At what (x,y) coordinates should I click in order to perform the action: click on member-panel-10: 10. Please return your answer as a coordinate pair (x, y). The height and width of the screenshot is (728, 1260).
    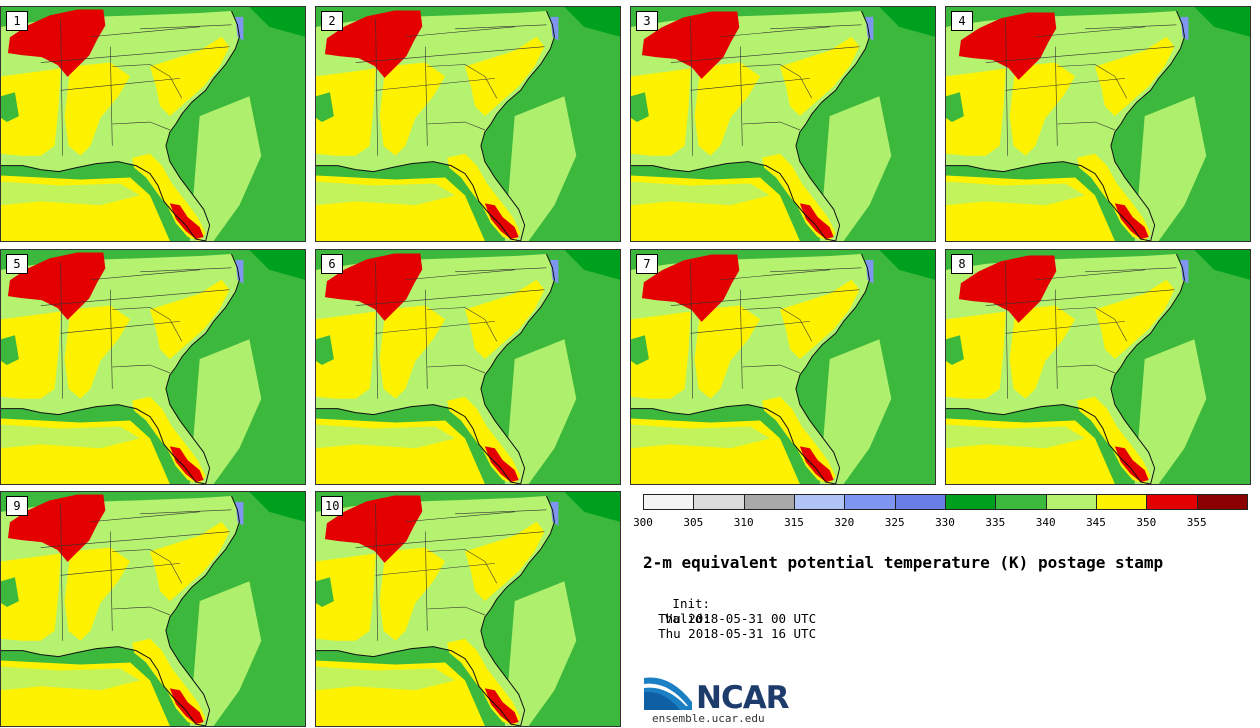
    Looking at the image, I should click on (468, 609).